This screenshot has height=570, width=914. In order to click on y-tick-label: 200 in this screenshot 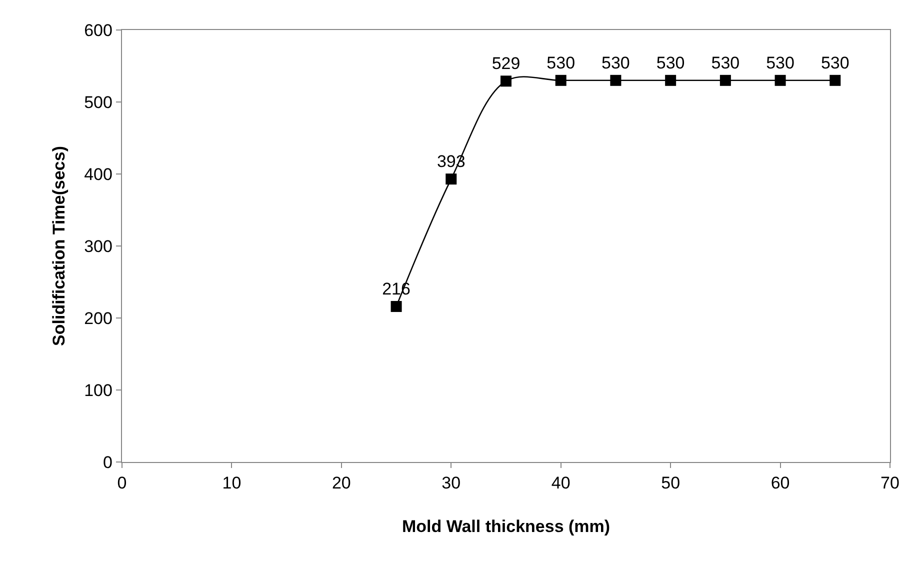, I will do `click(98, 318)`.